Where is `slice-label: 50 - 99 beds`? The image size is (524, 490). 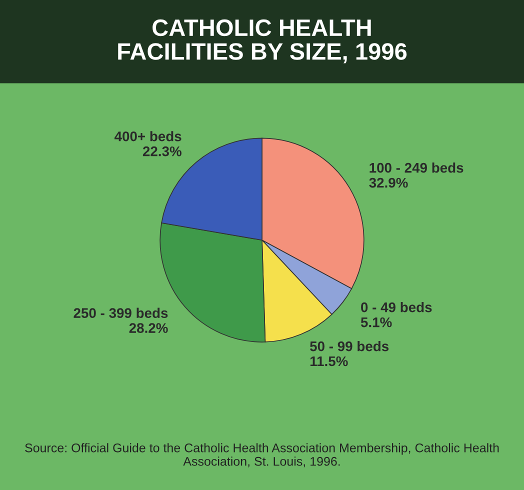 slice-label: 50 - 99 beds is located at coordinates (349, 346).